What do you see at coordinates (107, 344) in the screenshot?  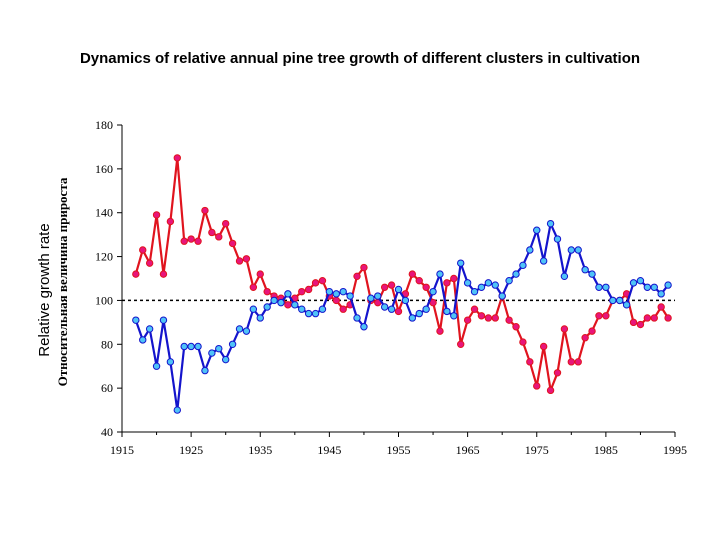 I see `y-tick-label: 80` at bounding box center [107, 344].